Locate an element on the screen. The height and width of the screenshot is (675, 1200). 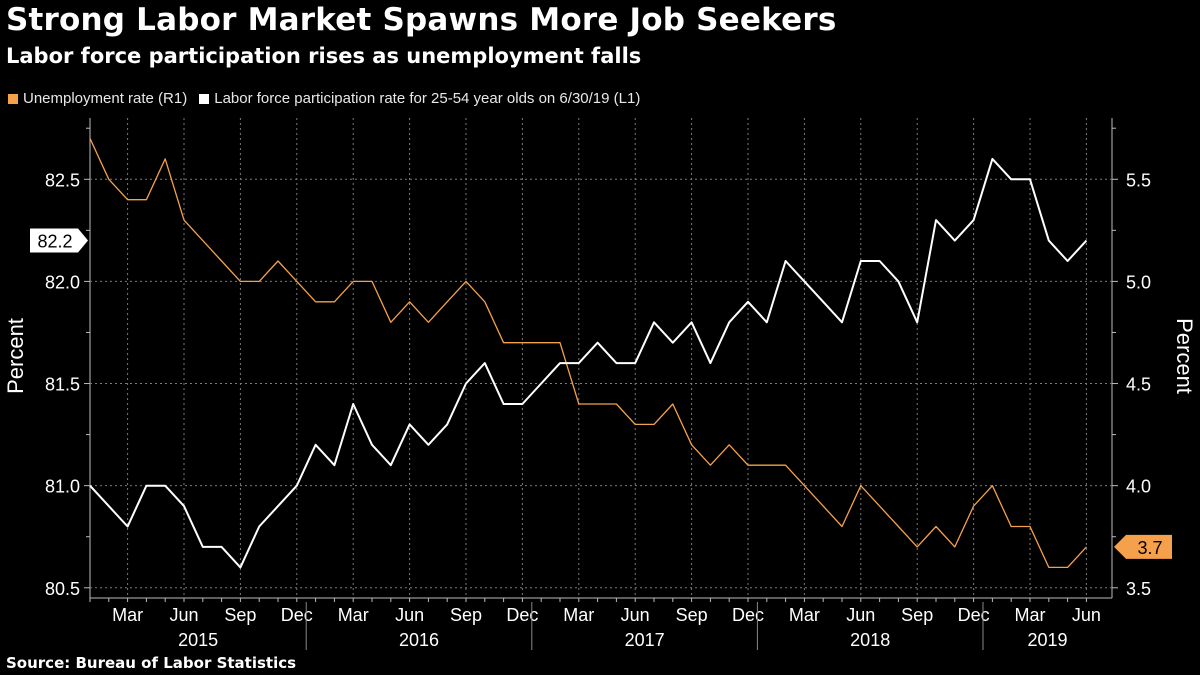
left-tick-label: 80.5 is located at coordinates (62, 589).